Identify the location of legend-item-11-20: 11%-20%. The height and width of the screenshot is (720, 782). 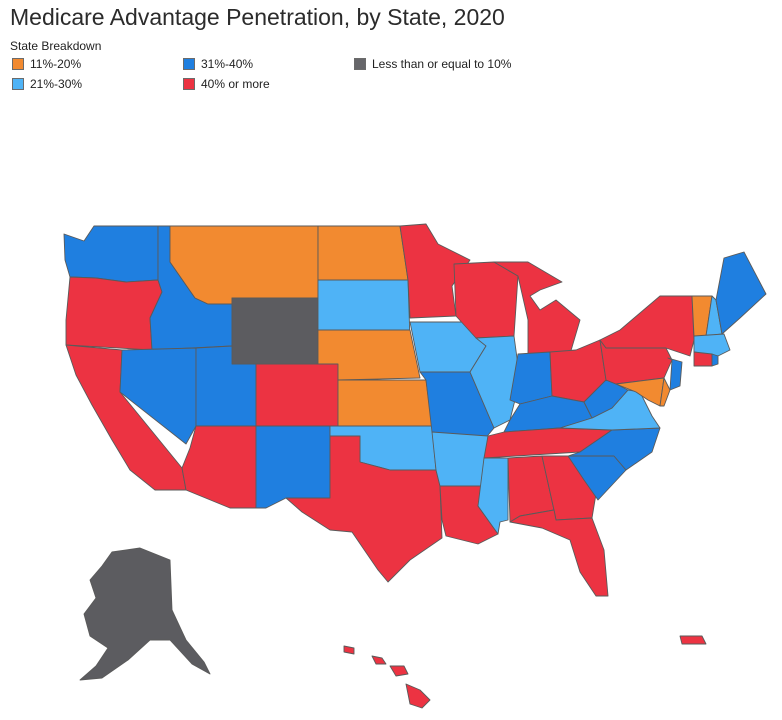
(46, 64).